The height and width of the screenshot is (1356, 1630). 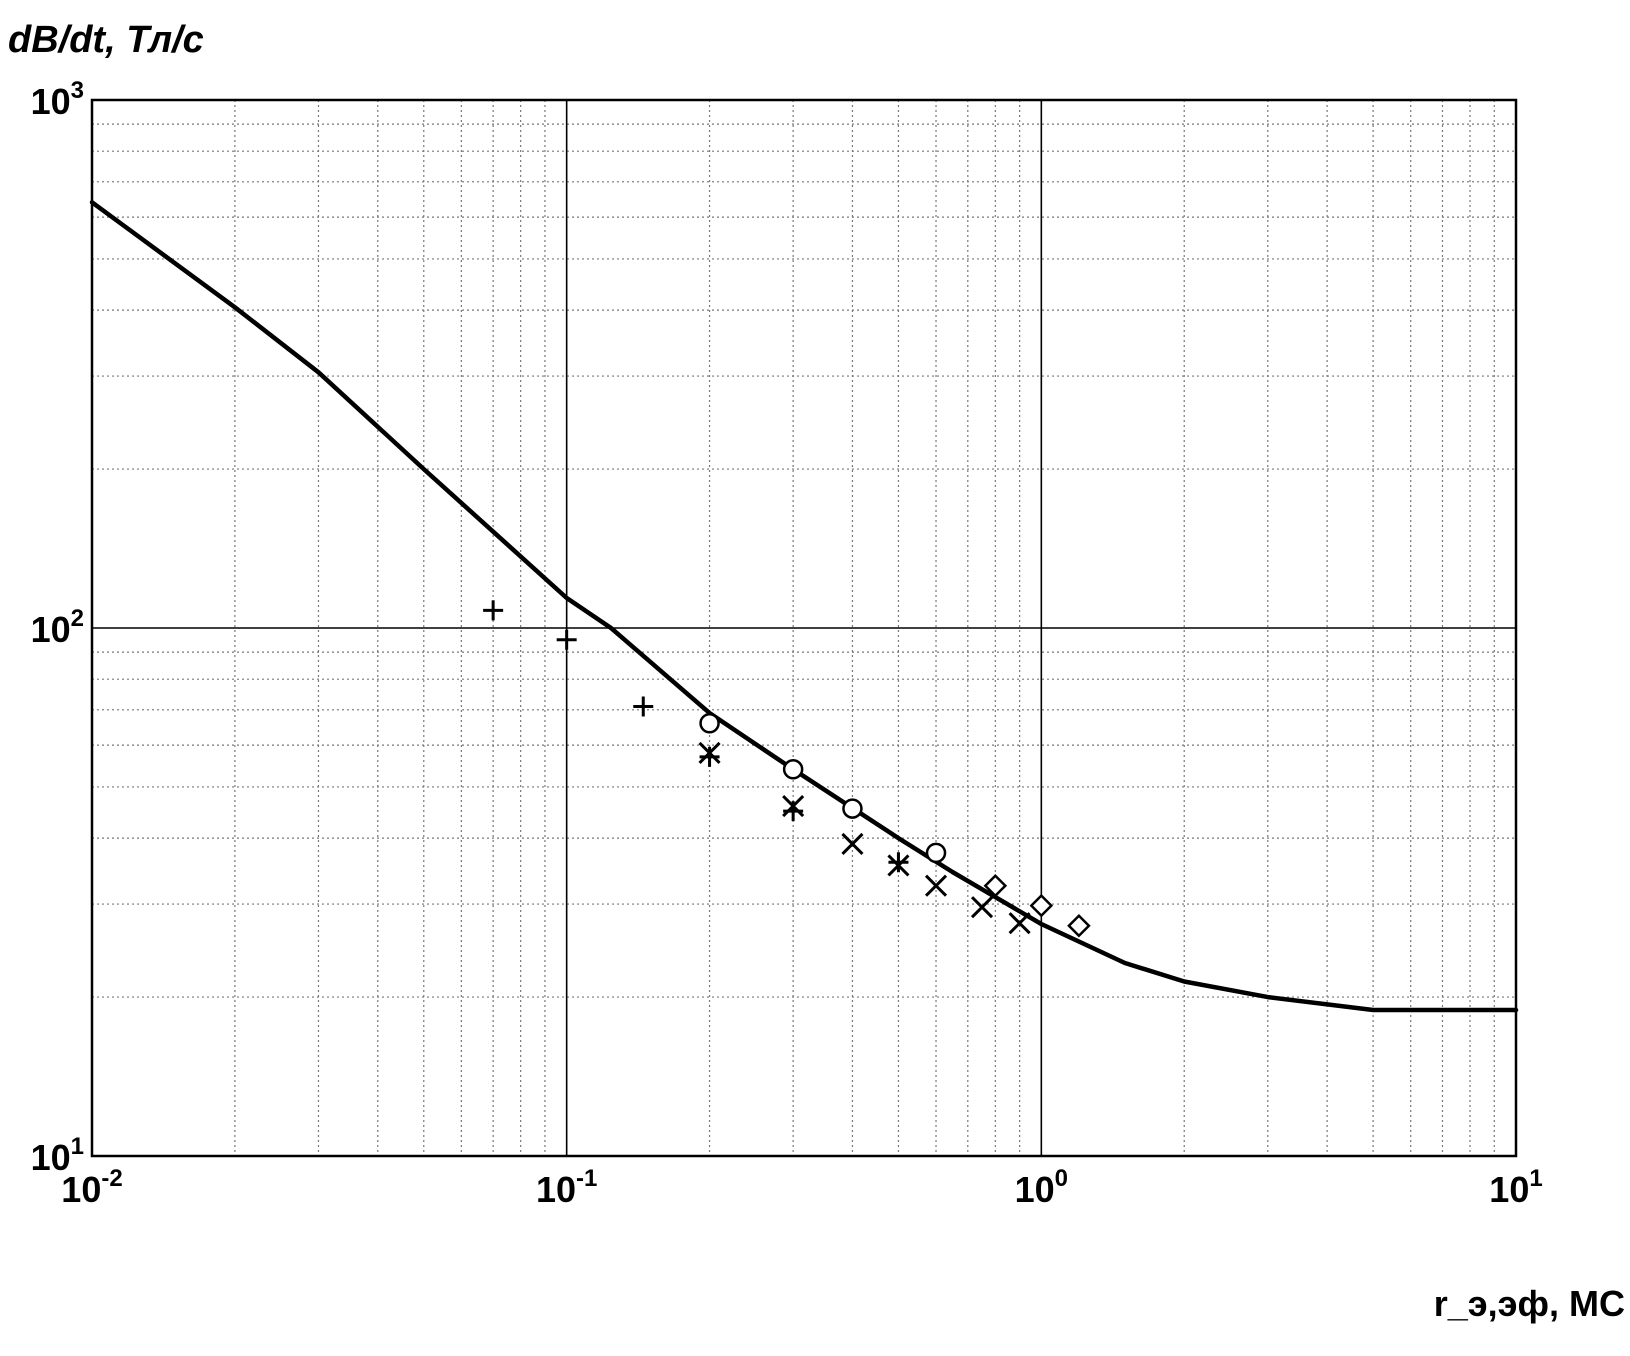 I want to click on x-tick-label: 10⁻¹, so click(x=566, y=1187).